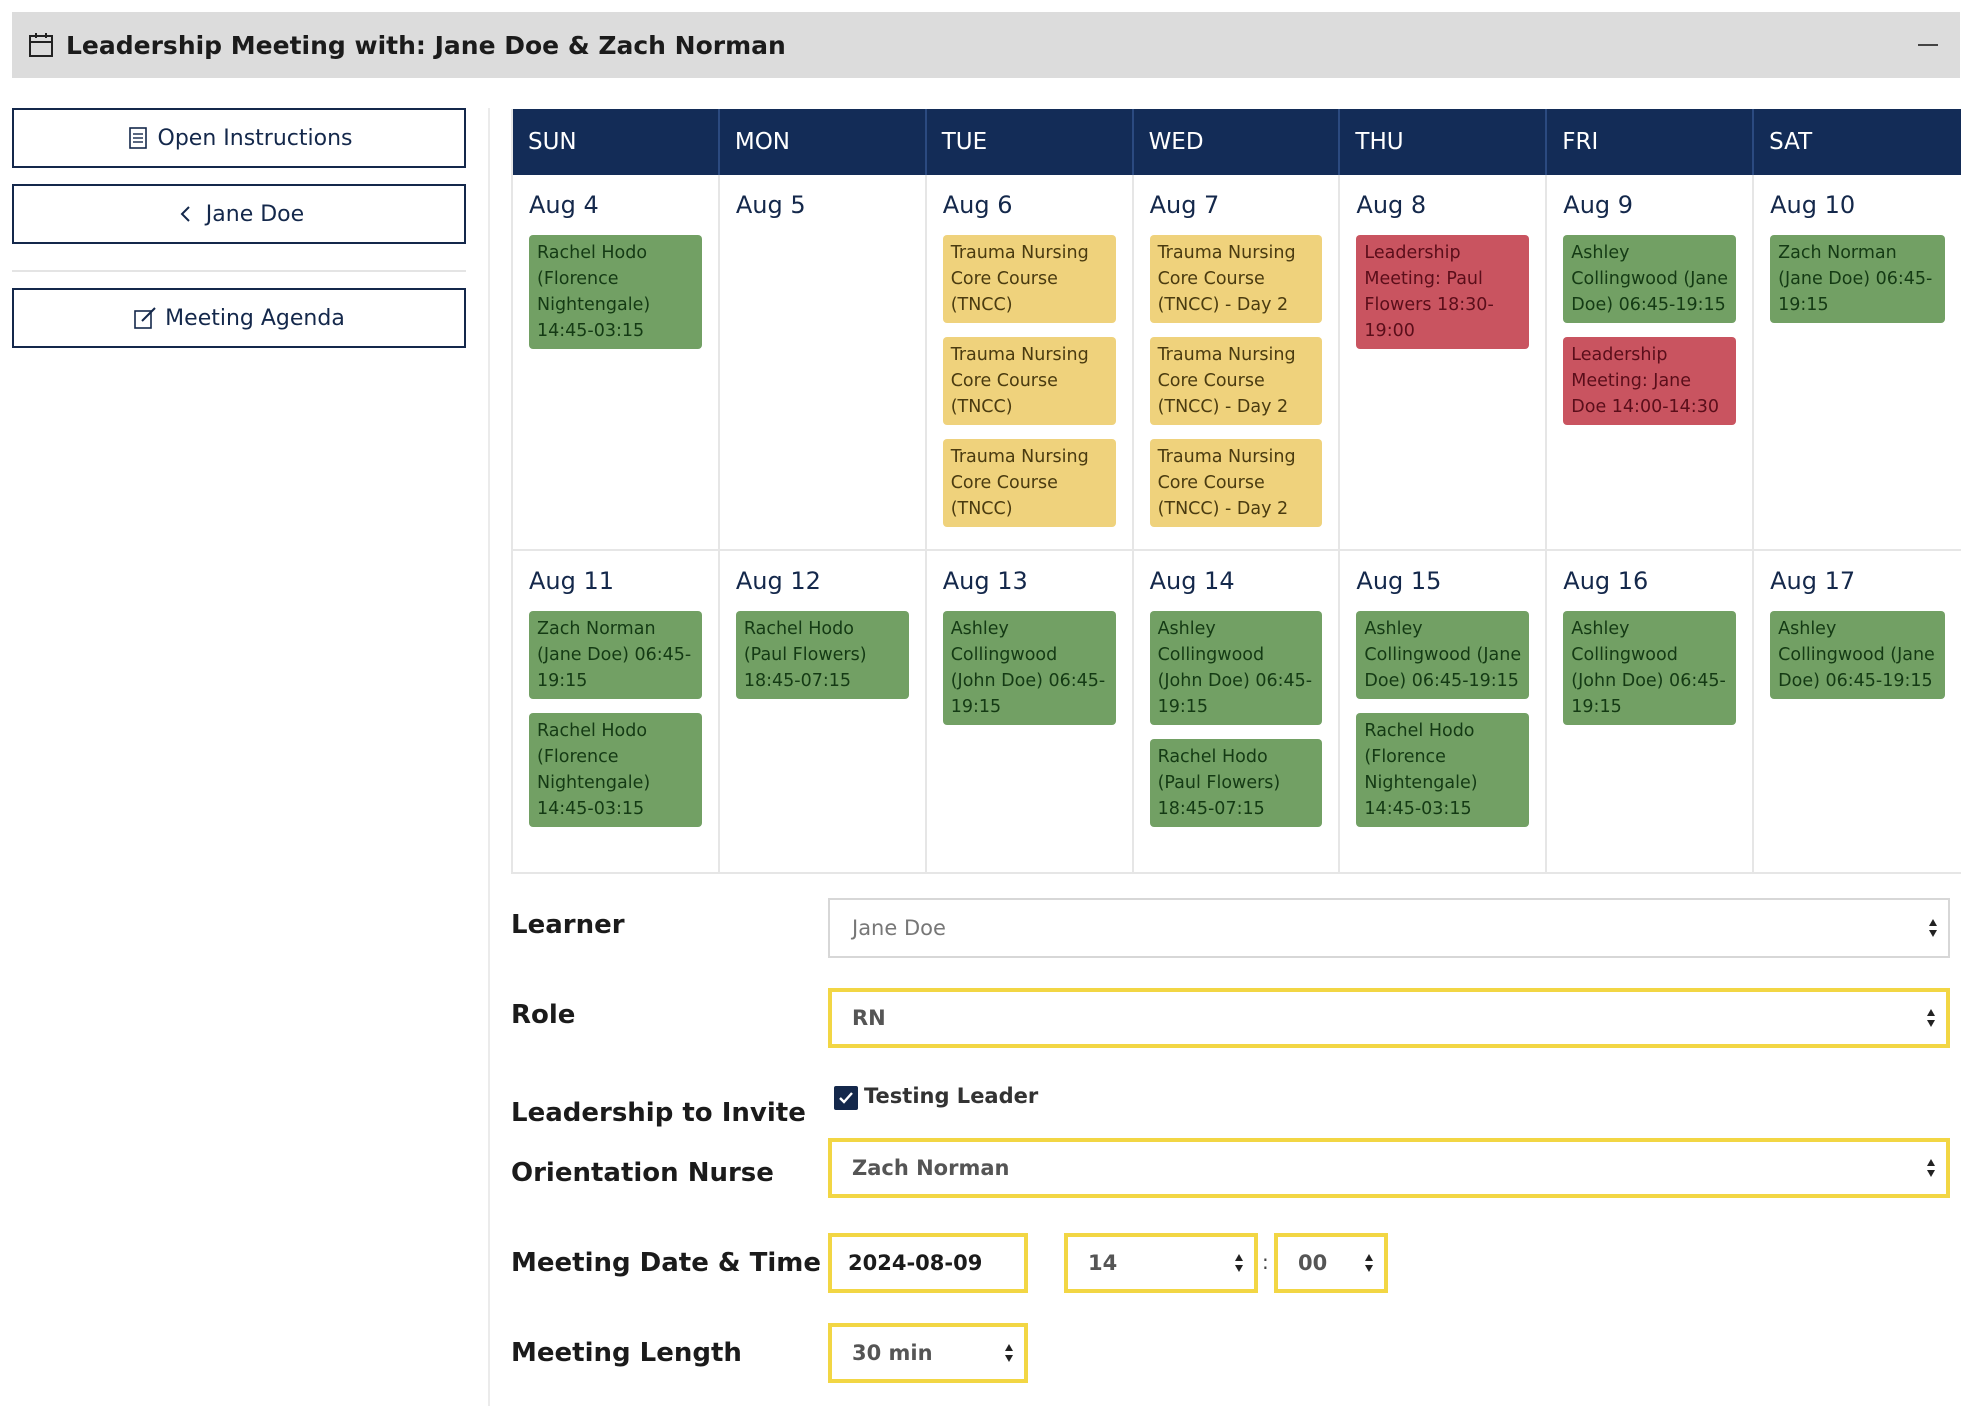 The height and width of the screenshot is (1406, 1972). What do you see at coordinates (1399, 581) in the screenshot?
I see `day-date: Aug 15` at bounding box center [1399, 581].